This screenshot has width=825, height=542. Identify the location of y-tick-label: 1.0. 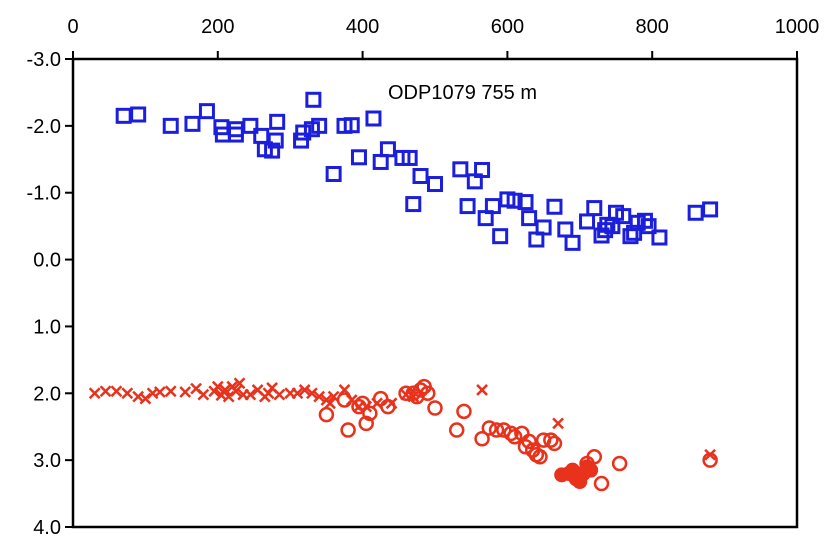
(47, 327).